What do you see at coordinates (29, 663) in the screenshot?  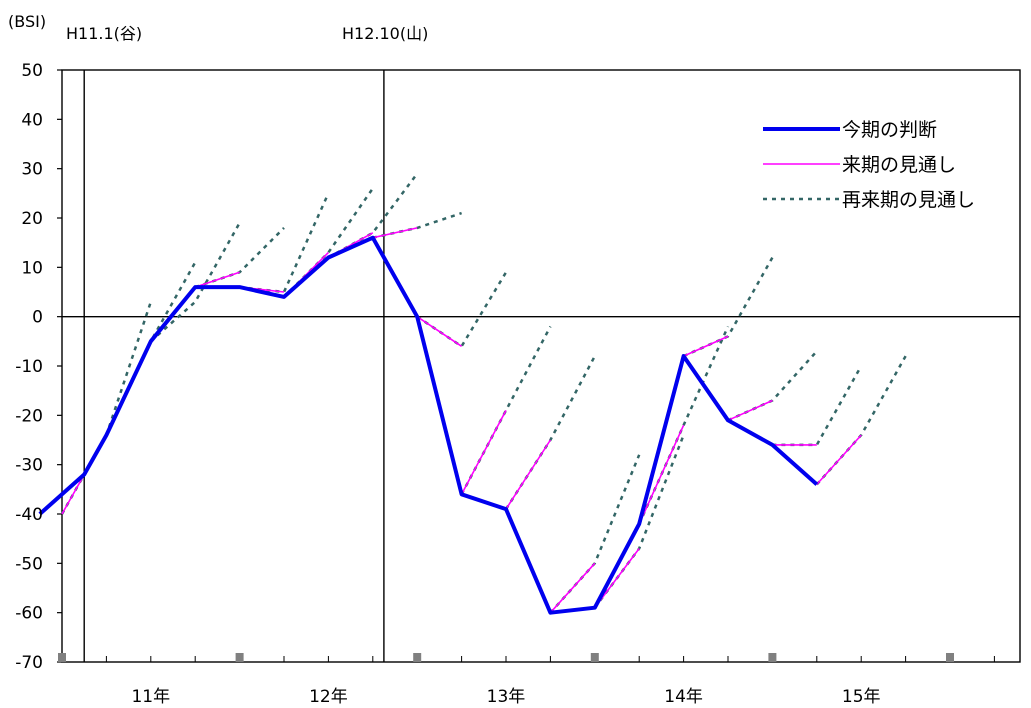 I see `y-tick-label: -70` at bounding box center [29, 663].